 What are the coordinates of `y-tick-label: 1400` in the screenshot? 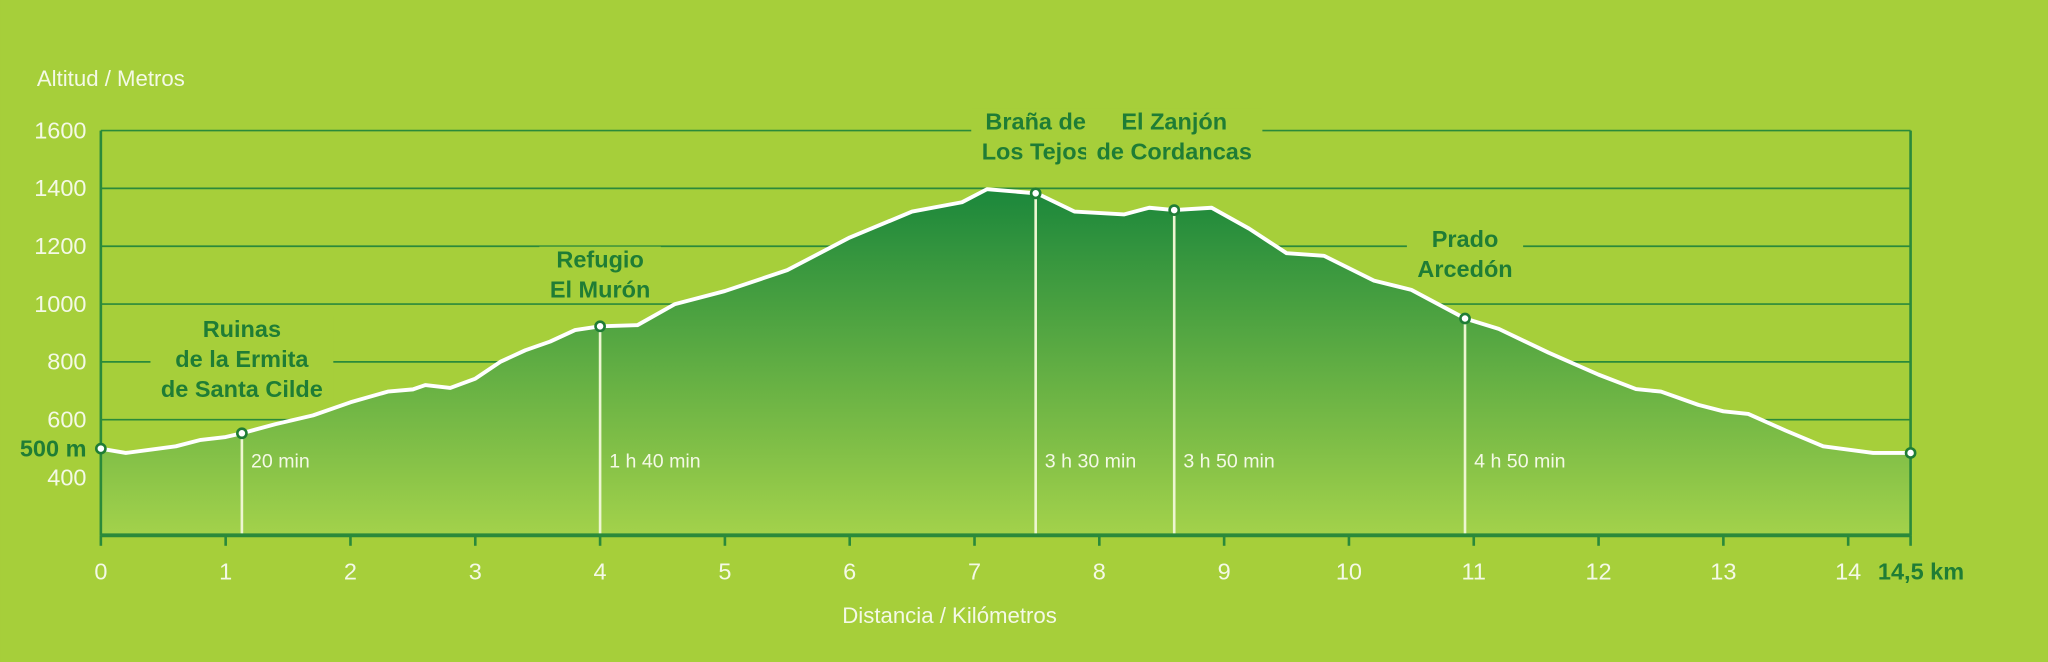 It's located at (60, 188).